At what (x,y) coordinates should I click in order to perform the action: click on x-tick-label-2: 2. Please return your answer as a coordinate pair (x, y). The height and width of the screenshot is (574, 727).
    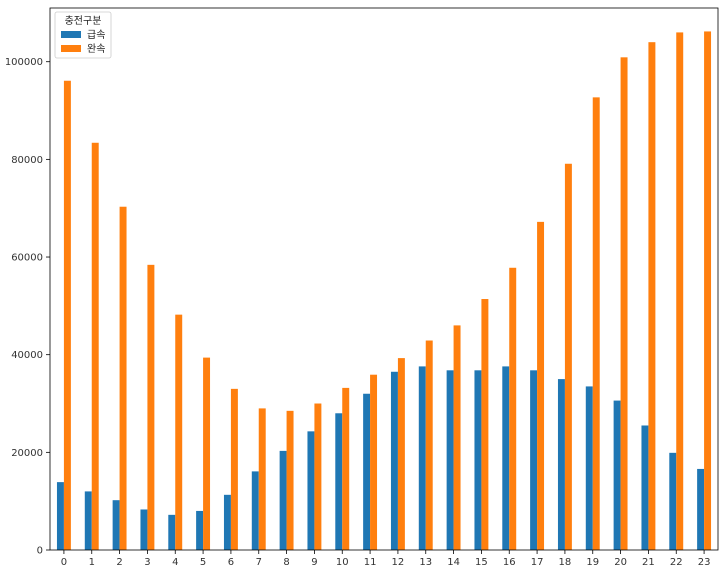
    Looking at the image, I should click on (119, 562).